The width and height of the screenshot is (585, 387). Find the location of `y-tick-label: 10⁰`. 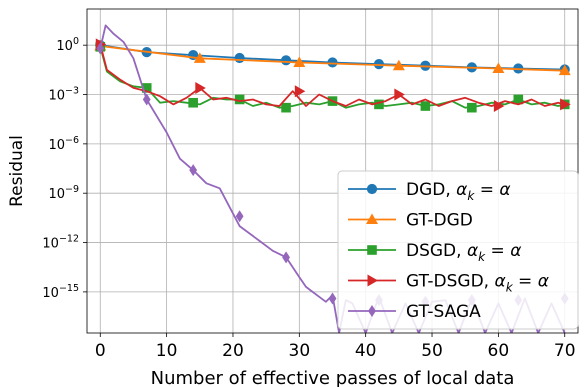

y-tick-label: 10⁰ is located at coordinates (67, 45).